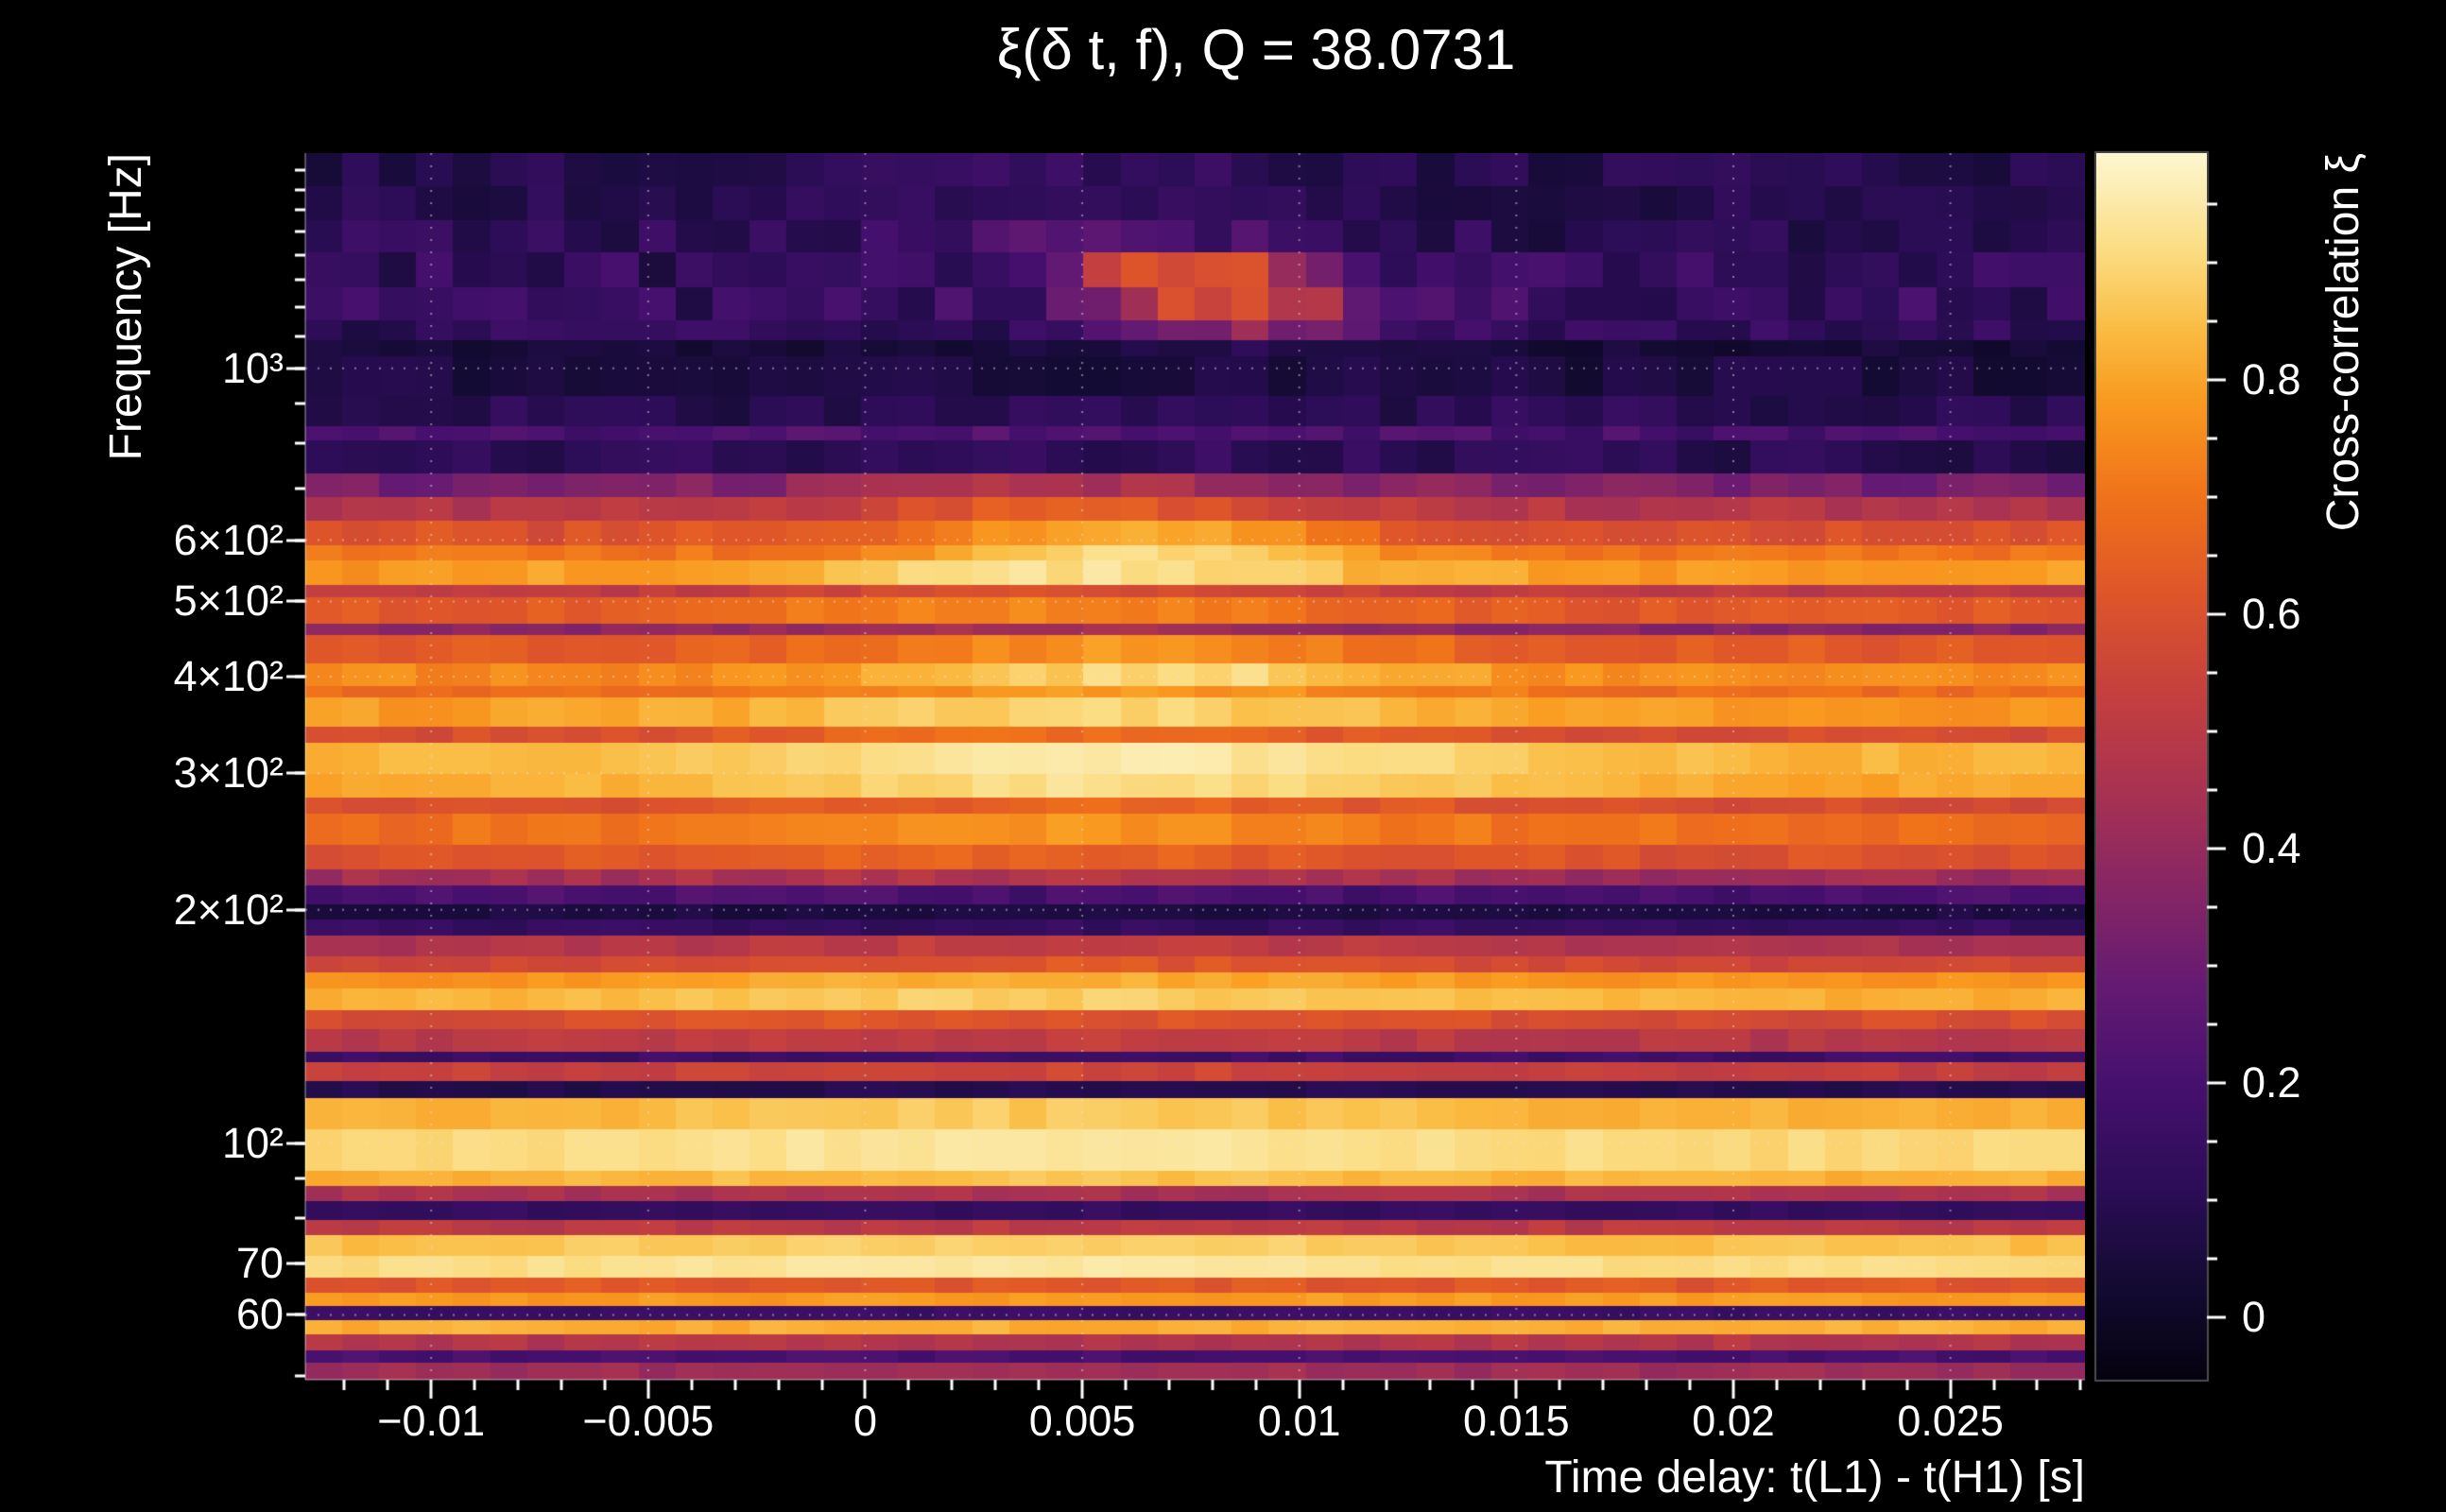  What do you see at coordinates (259, 1314) in the screenshot?
I see `y-tick-label: 60` at bounding box center [259, 1314].